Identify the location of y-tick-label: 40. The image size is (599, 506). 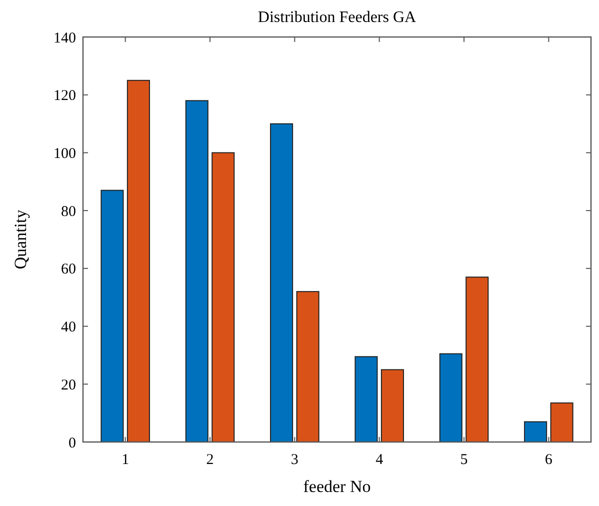
(68, 328).